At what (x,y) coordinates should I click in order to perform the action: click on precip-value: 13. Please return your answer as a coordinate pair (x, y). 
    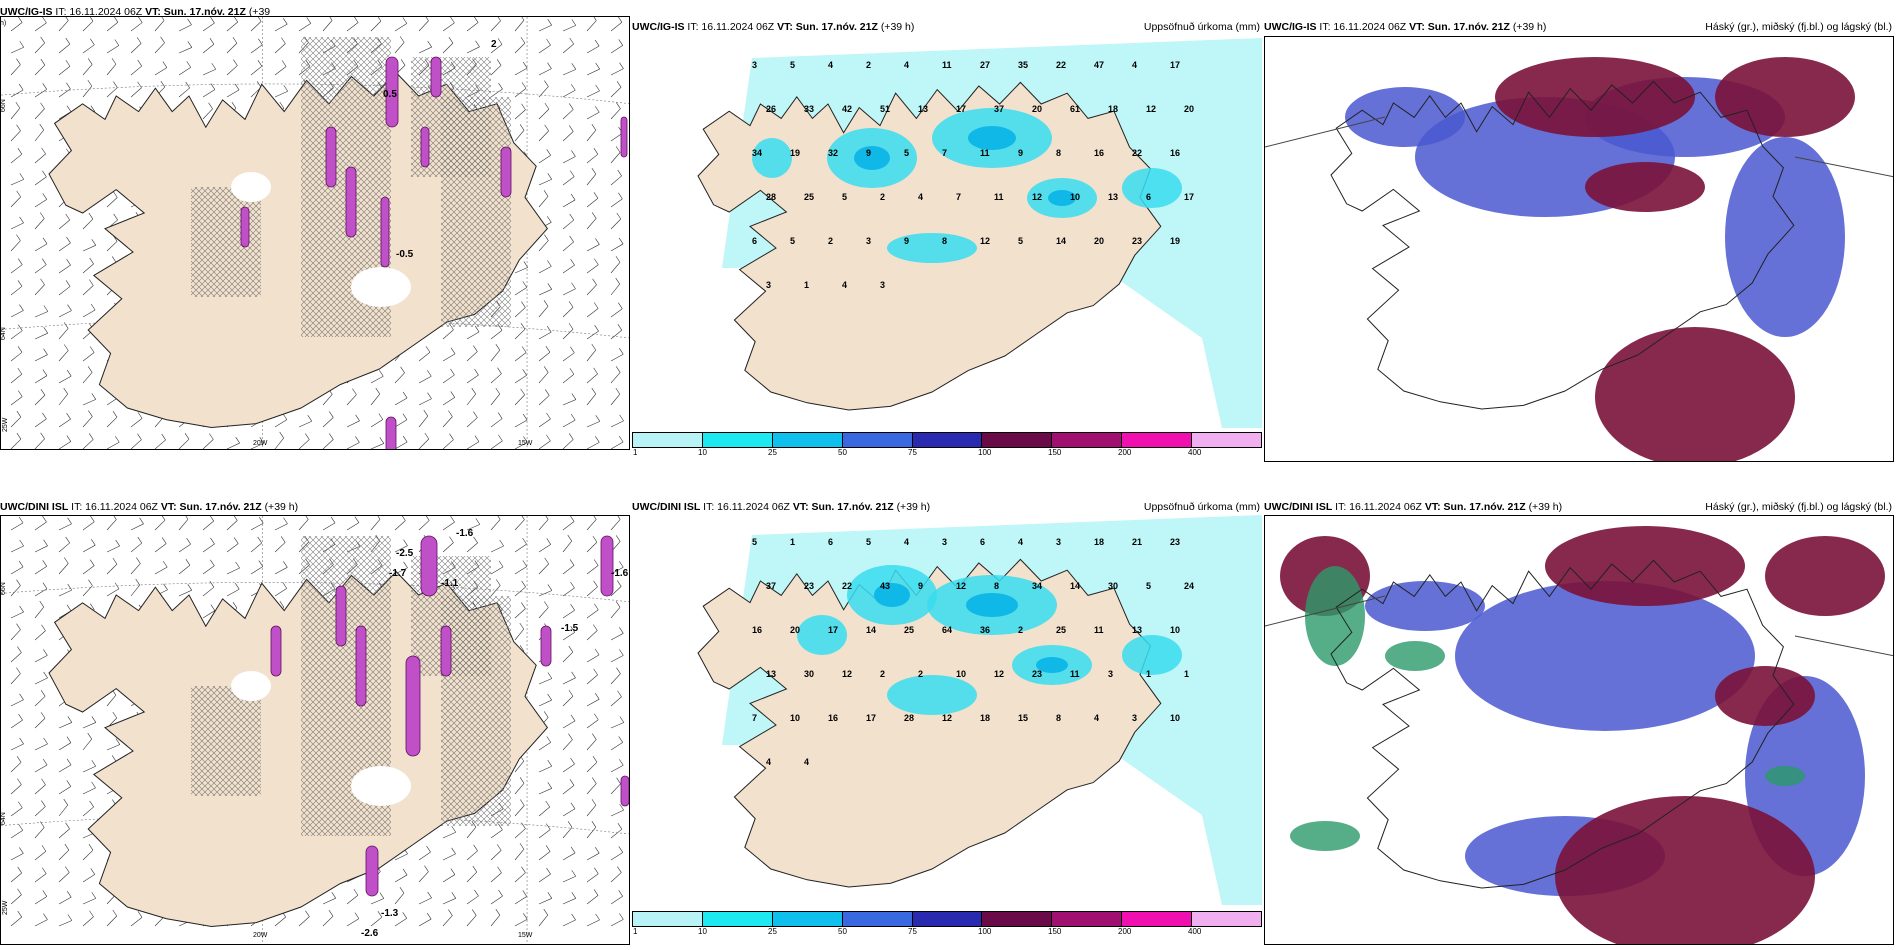
    Looking at the image, I should click on (771, 674).